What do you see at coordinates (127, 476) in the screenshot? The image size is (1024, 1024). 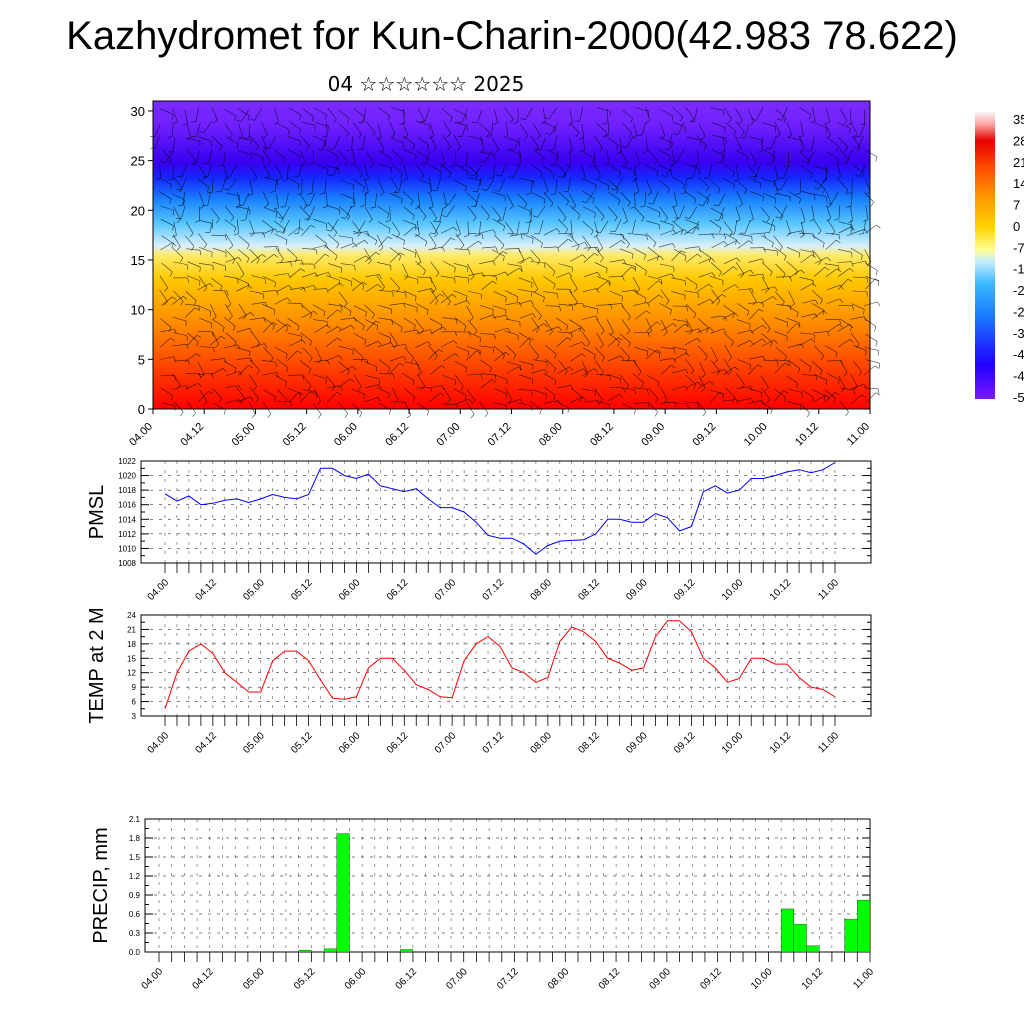 I see `y-tick-label: 1020` at bounding box center [127, 476].